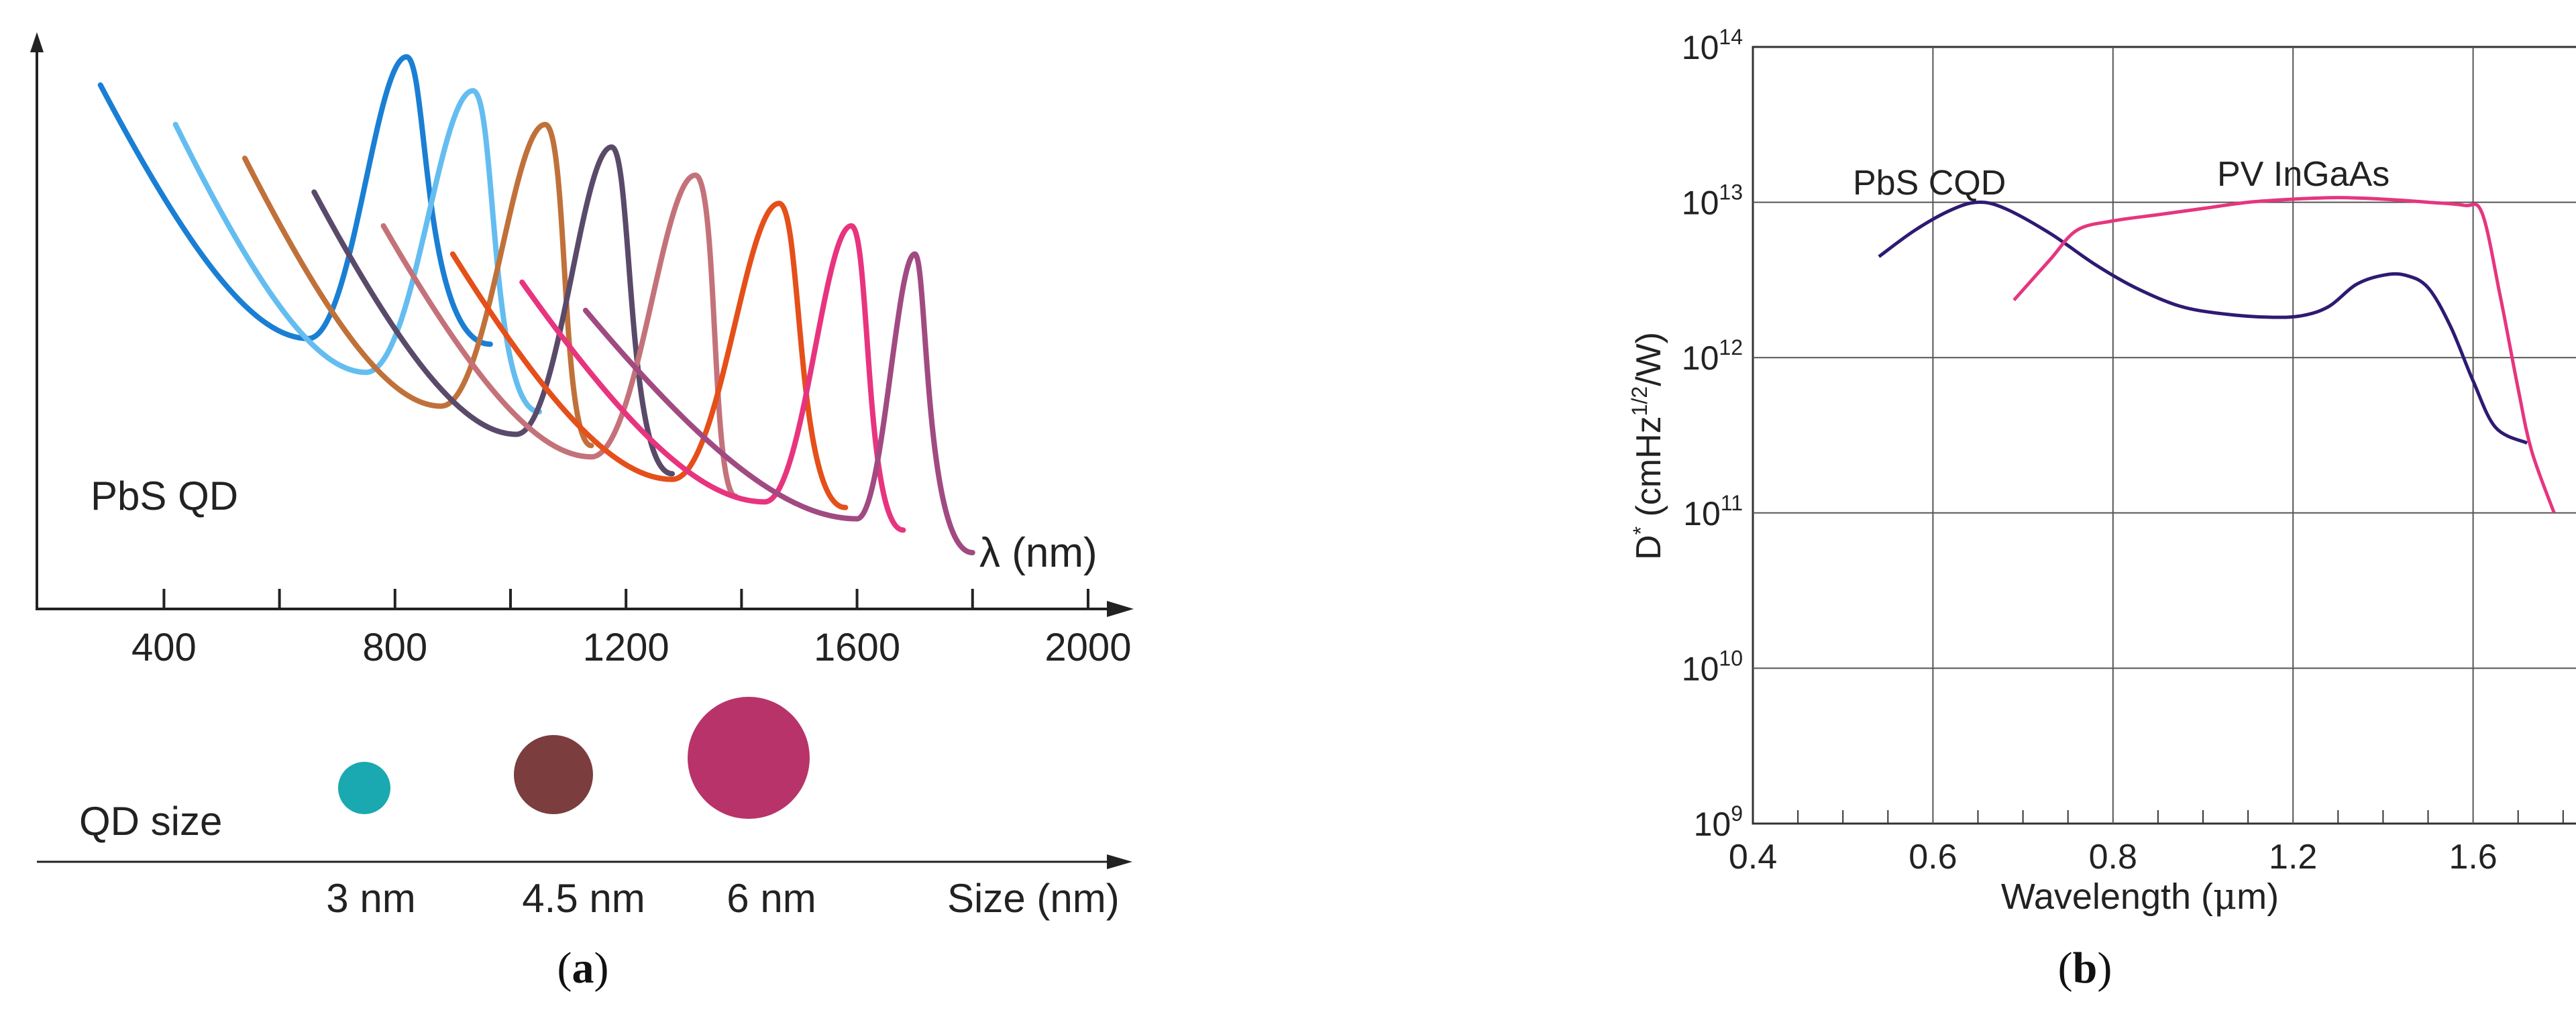 The image size is (2576, 1010). I want to click on spectra-x-arrowhead, so click(1120, 609).